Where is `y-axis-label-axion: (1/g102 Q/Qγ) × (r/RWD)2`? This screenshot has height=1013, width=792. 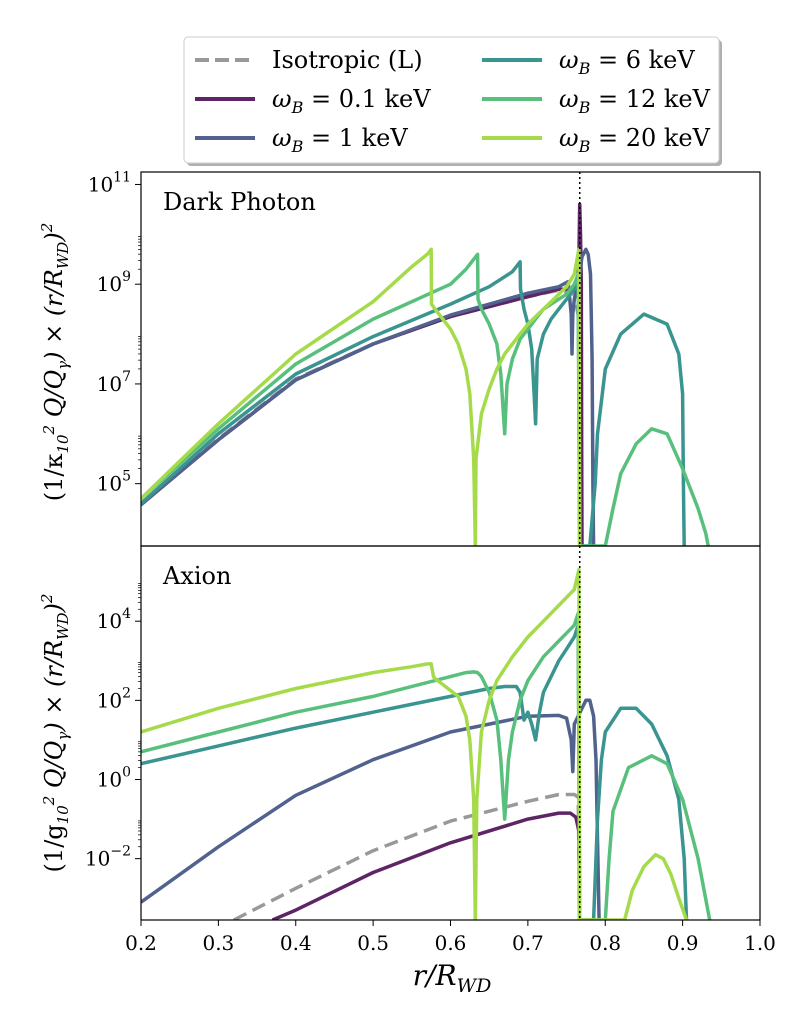
y-axis-label-axion: (1/g102 Q/Qγ) × (r/RWD)2 is located at coordinates (55, 733).